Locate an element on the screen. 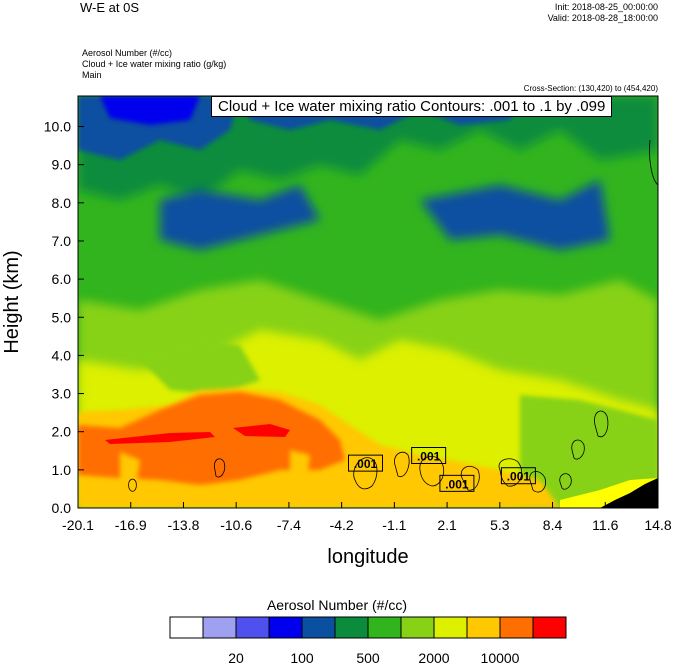  y-axis-label: Height (km) is located at coordinates (12, 301).